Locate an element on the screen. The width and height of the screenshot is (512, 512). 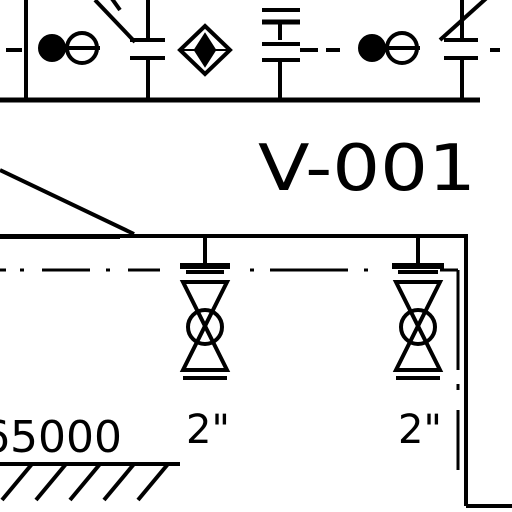
actuator-group-left is located at coordinates (101, 49).